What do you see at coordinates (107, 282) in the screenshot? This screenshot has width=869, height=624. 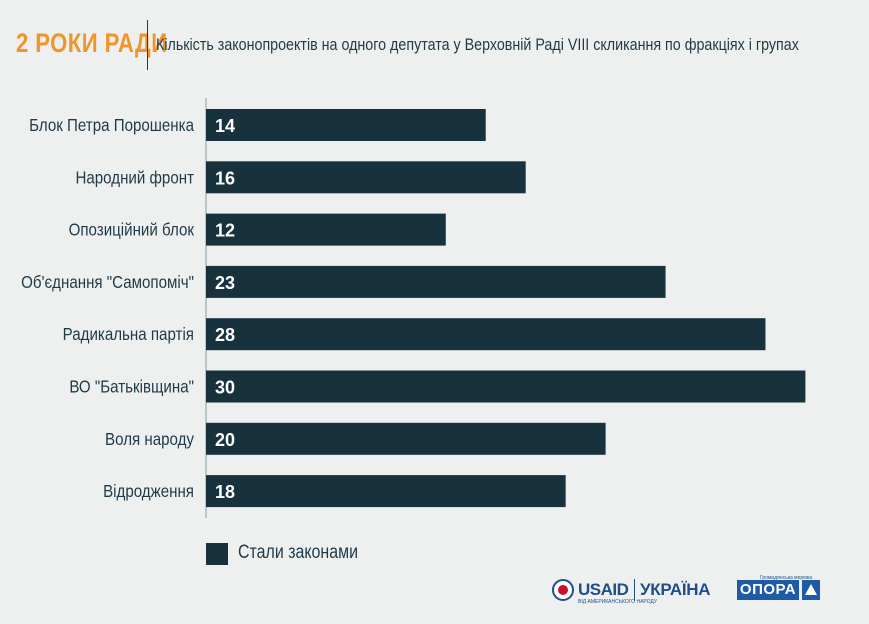 I see `category-label: Об'єднання "Самопоміч"` at bounding box center [107, 282].